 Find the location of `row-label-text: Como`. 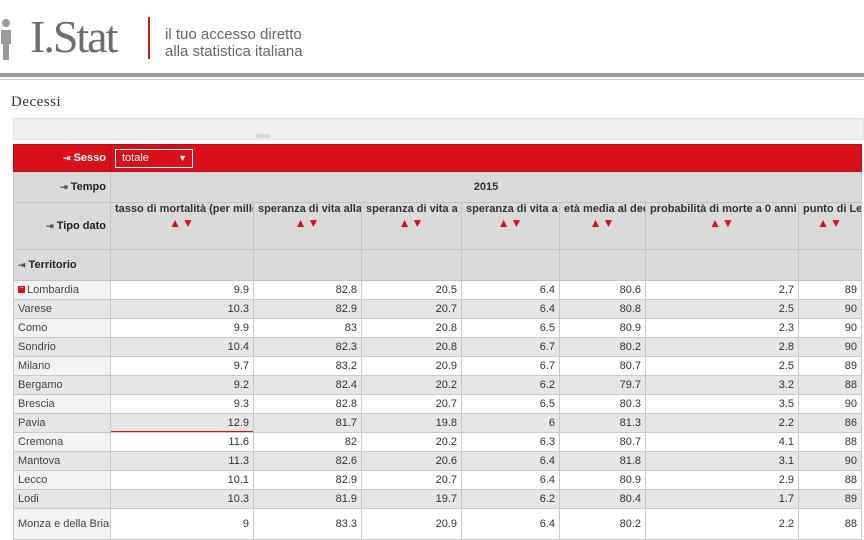

row-label-text: Como is located at coordinates (33, 327).